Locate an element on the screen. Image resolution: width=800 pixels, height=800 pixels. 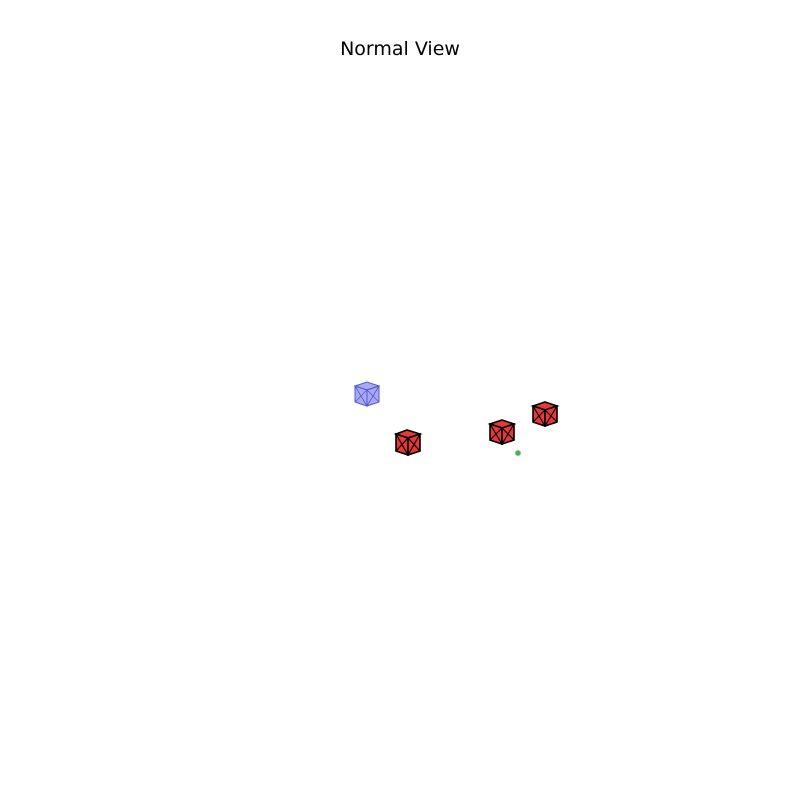
view-title: Normal View is located at coordinates (400, 49).